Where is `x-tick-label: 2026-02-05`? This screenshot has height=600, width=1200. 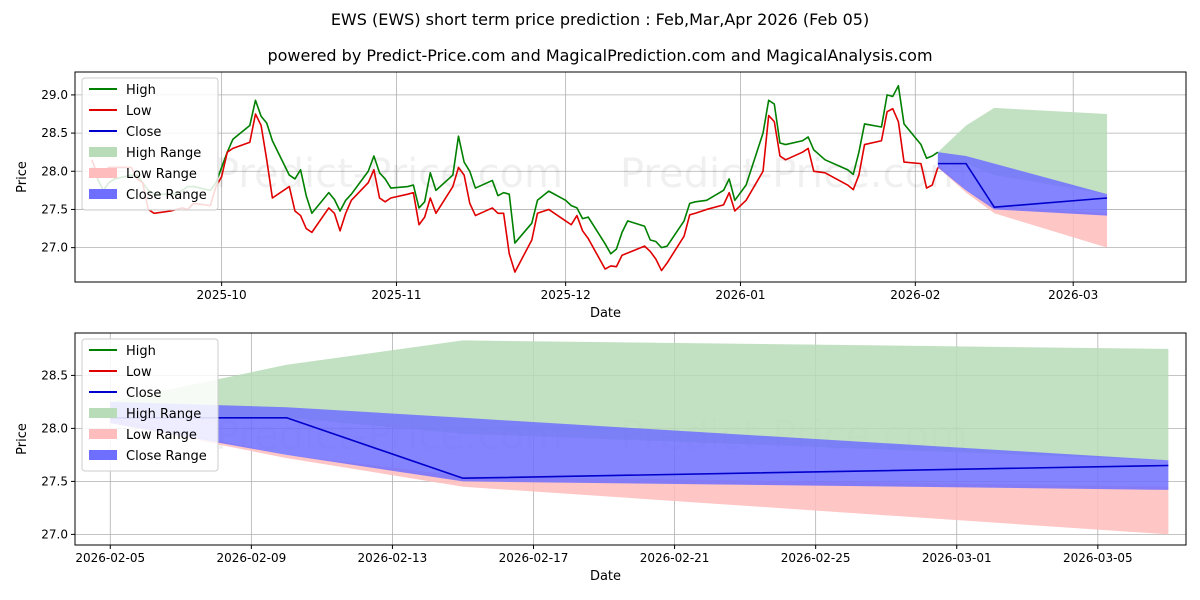
x-tick-label: 2026-02-05 is located at coordinates (110, 558).